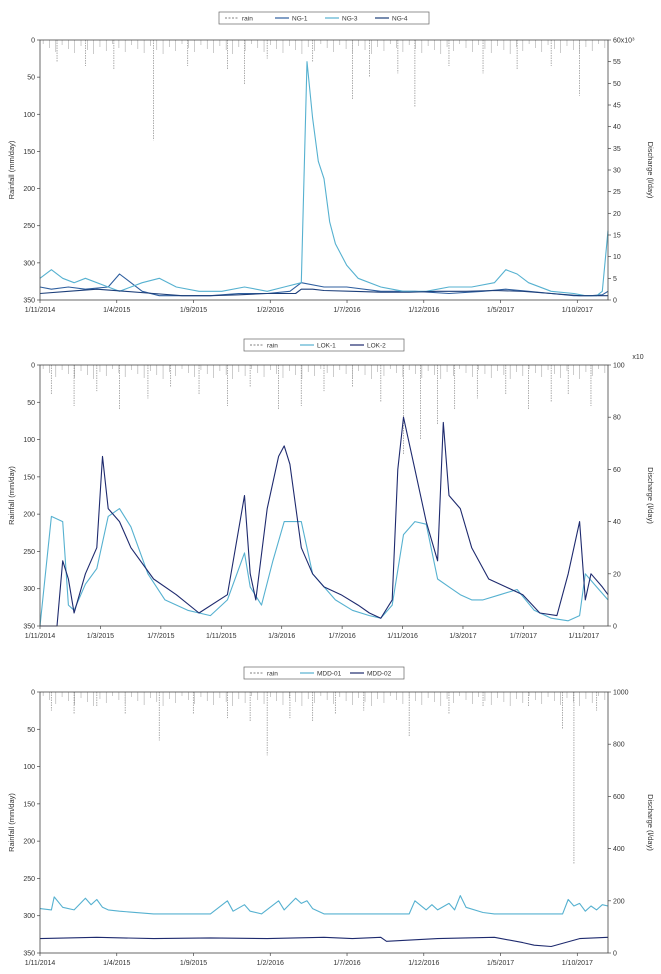 Image resolution: width=661 pixels, height=974 pixels. I want to click on y2-tick-label: 100, so click(619, 366).